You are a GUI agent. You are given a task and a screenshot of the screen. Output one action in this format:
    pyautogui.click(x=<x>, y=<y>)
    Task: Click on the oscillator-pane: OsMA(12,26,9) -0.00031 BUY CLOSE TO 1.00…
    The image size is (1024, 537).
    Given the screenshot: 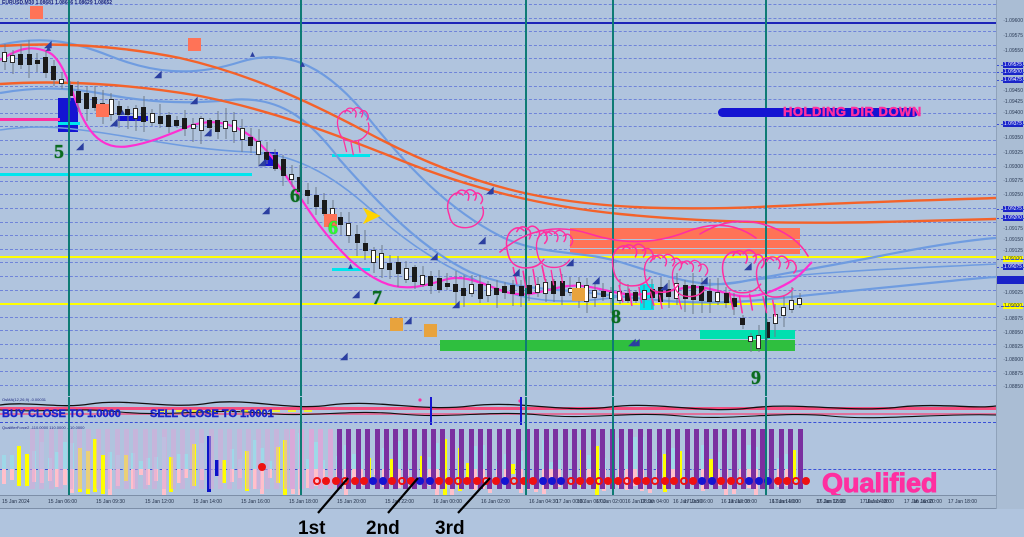 What is the action you would take?
    pyautogui.click(x=498, y=411)
    